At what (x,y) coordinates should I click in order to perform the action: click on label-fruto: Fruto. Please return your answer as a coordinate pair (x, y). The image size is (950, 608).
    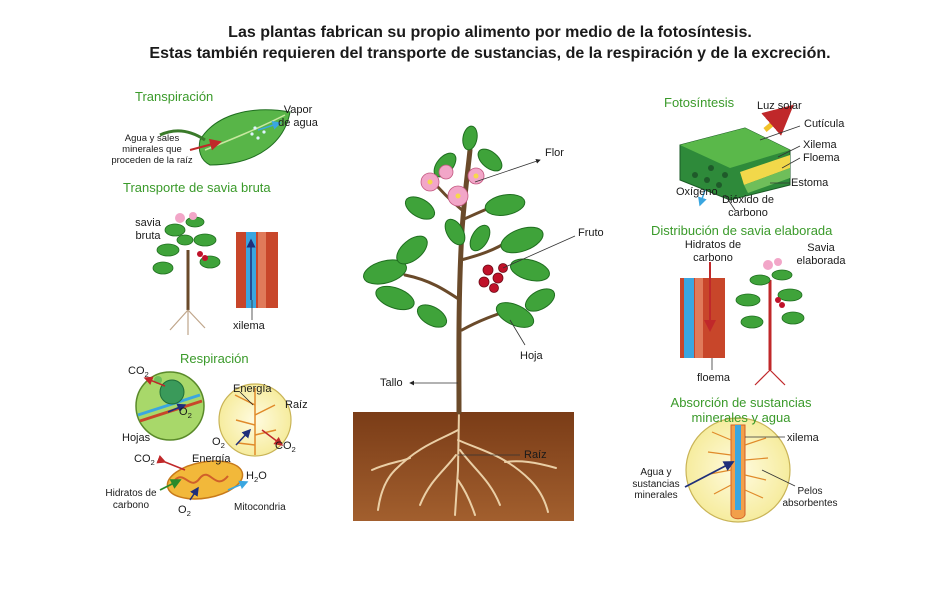
    Looking at the image, I should click on (591, 233).